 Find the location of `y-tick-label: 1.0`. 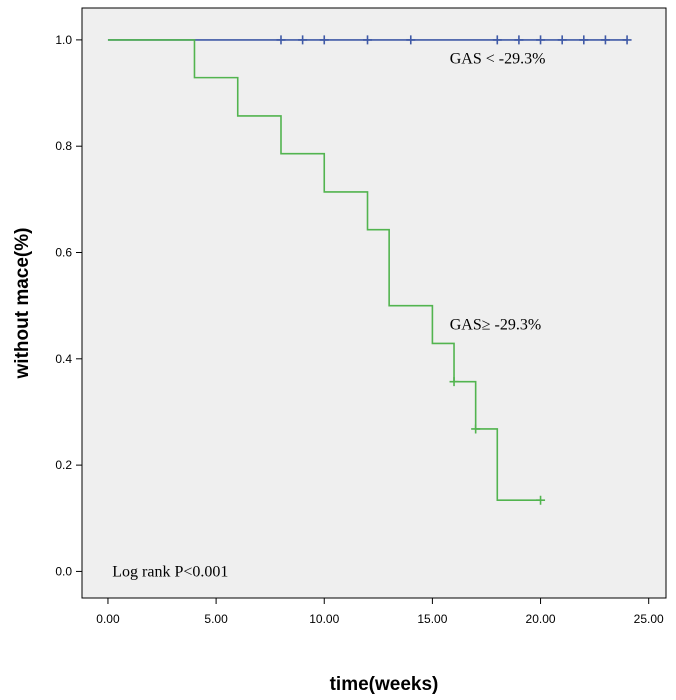

y-tick-label: 1.0 is located at coordinates (63, 40).